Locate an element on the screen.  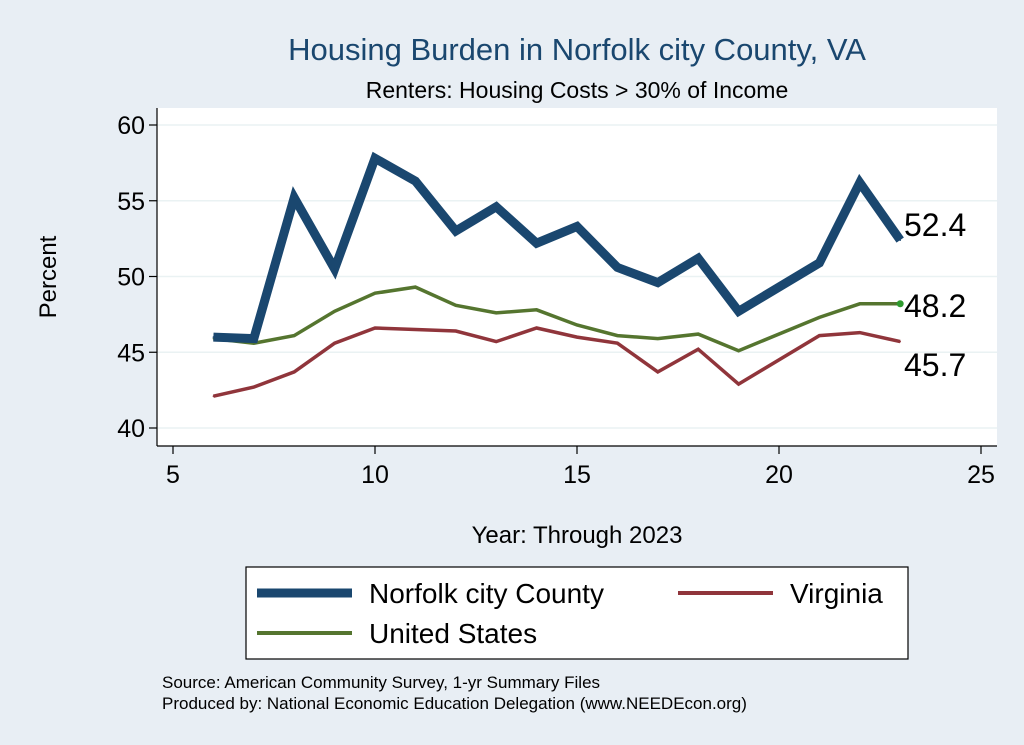
legend: Norfolk city County Virginia United States is located at coordinates (577, 613).